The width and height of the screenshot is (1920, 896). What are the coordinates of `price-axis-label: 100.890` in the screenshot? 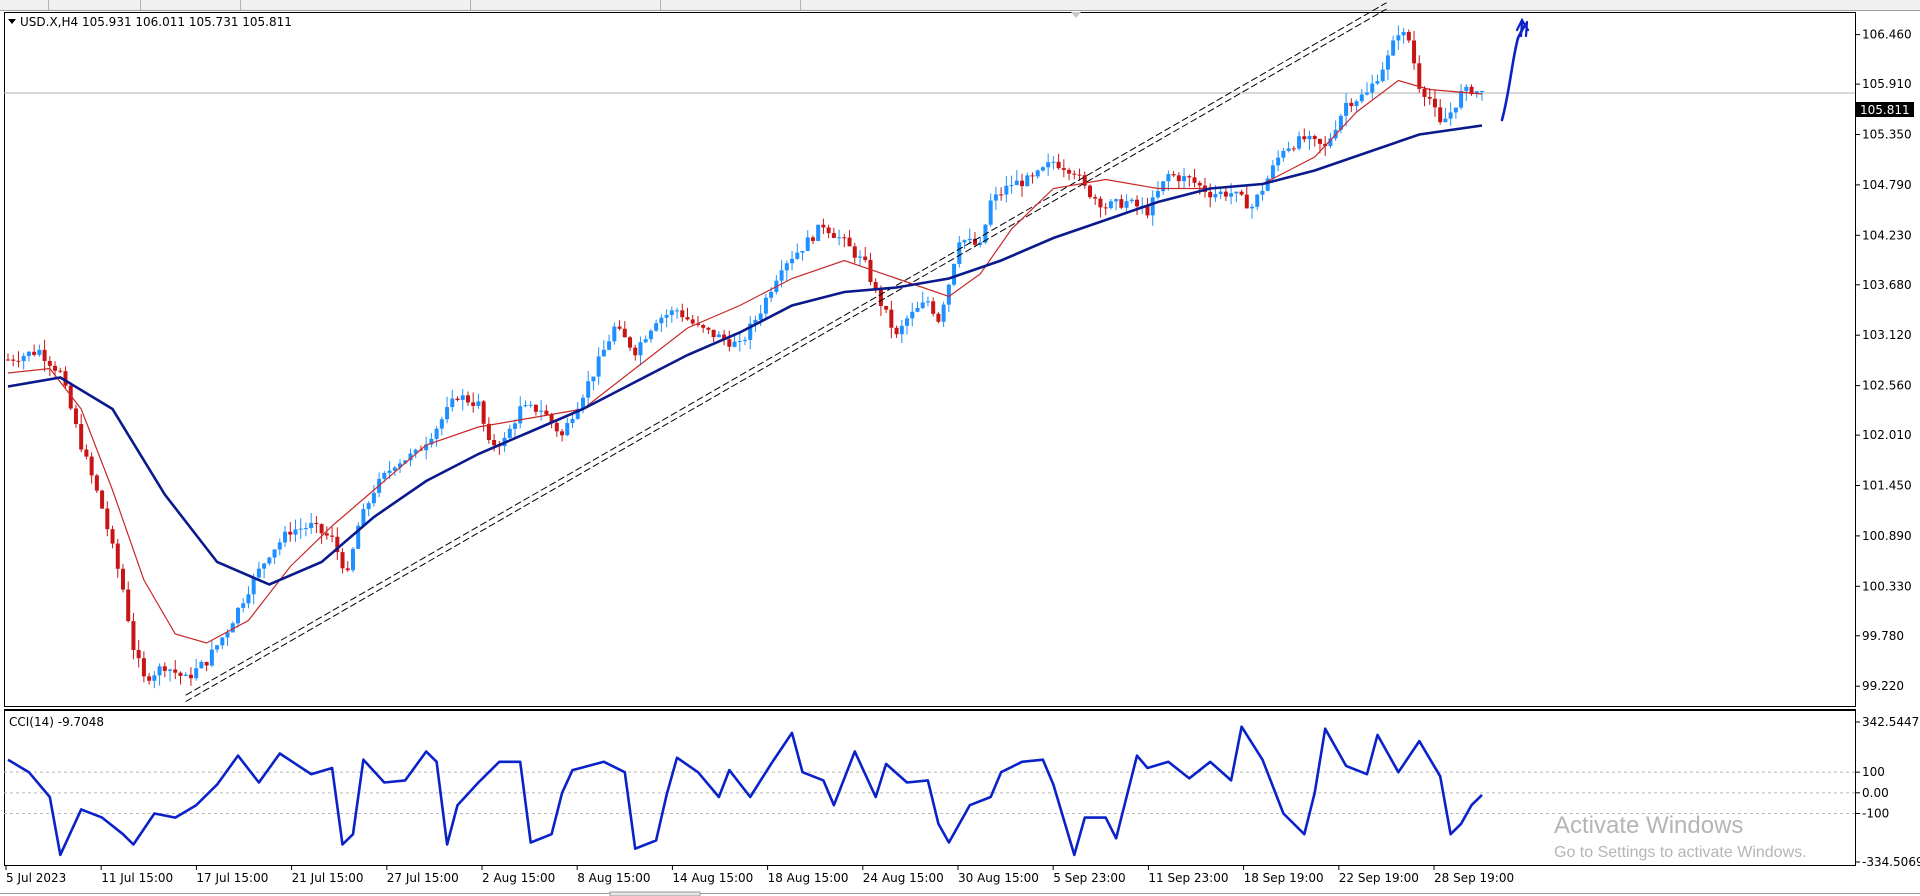 It's located at (1887, 536).